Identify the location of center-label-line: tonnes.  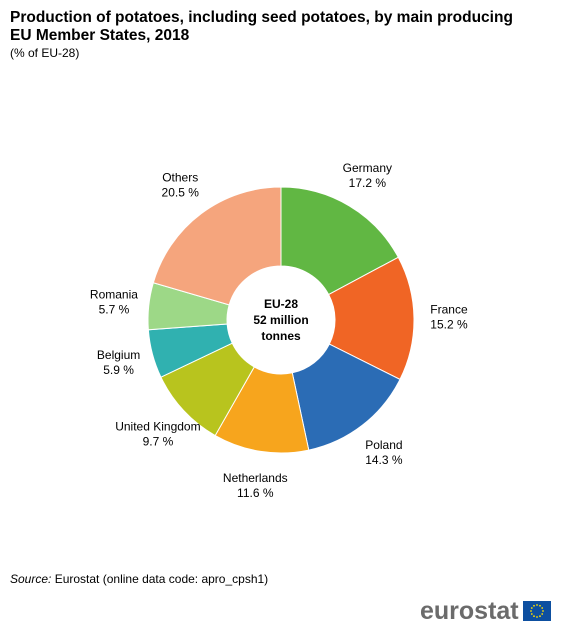
(281, 336).